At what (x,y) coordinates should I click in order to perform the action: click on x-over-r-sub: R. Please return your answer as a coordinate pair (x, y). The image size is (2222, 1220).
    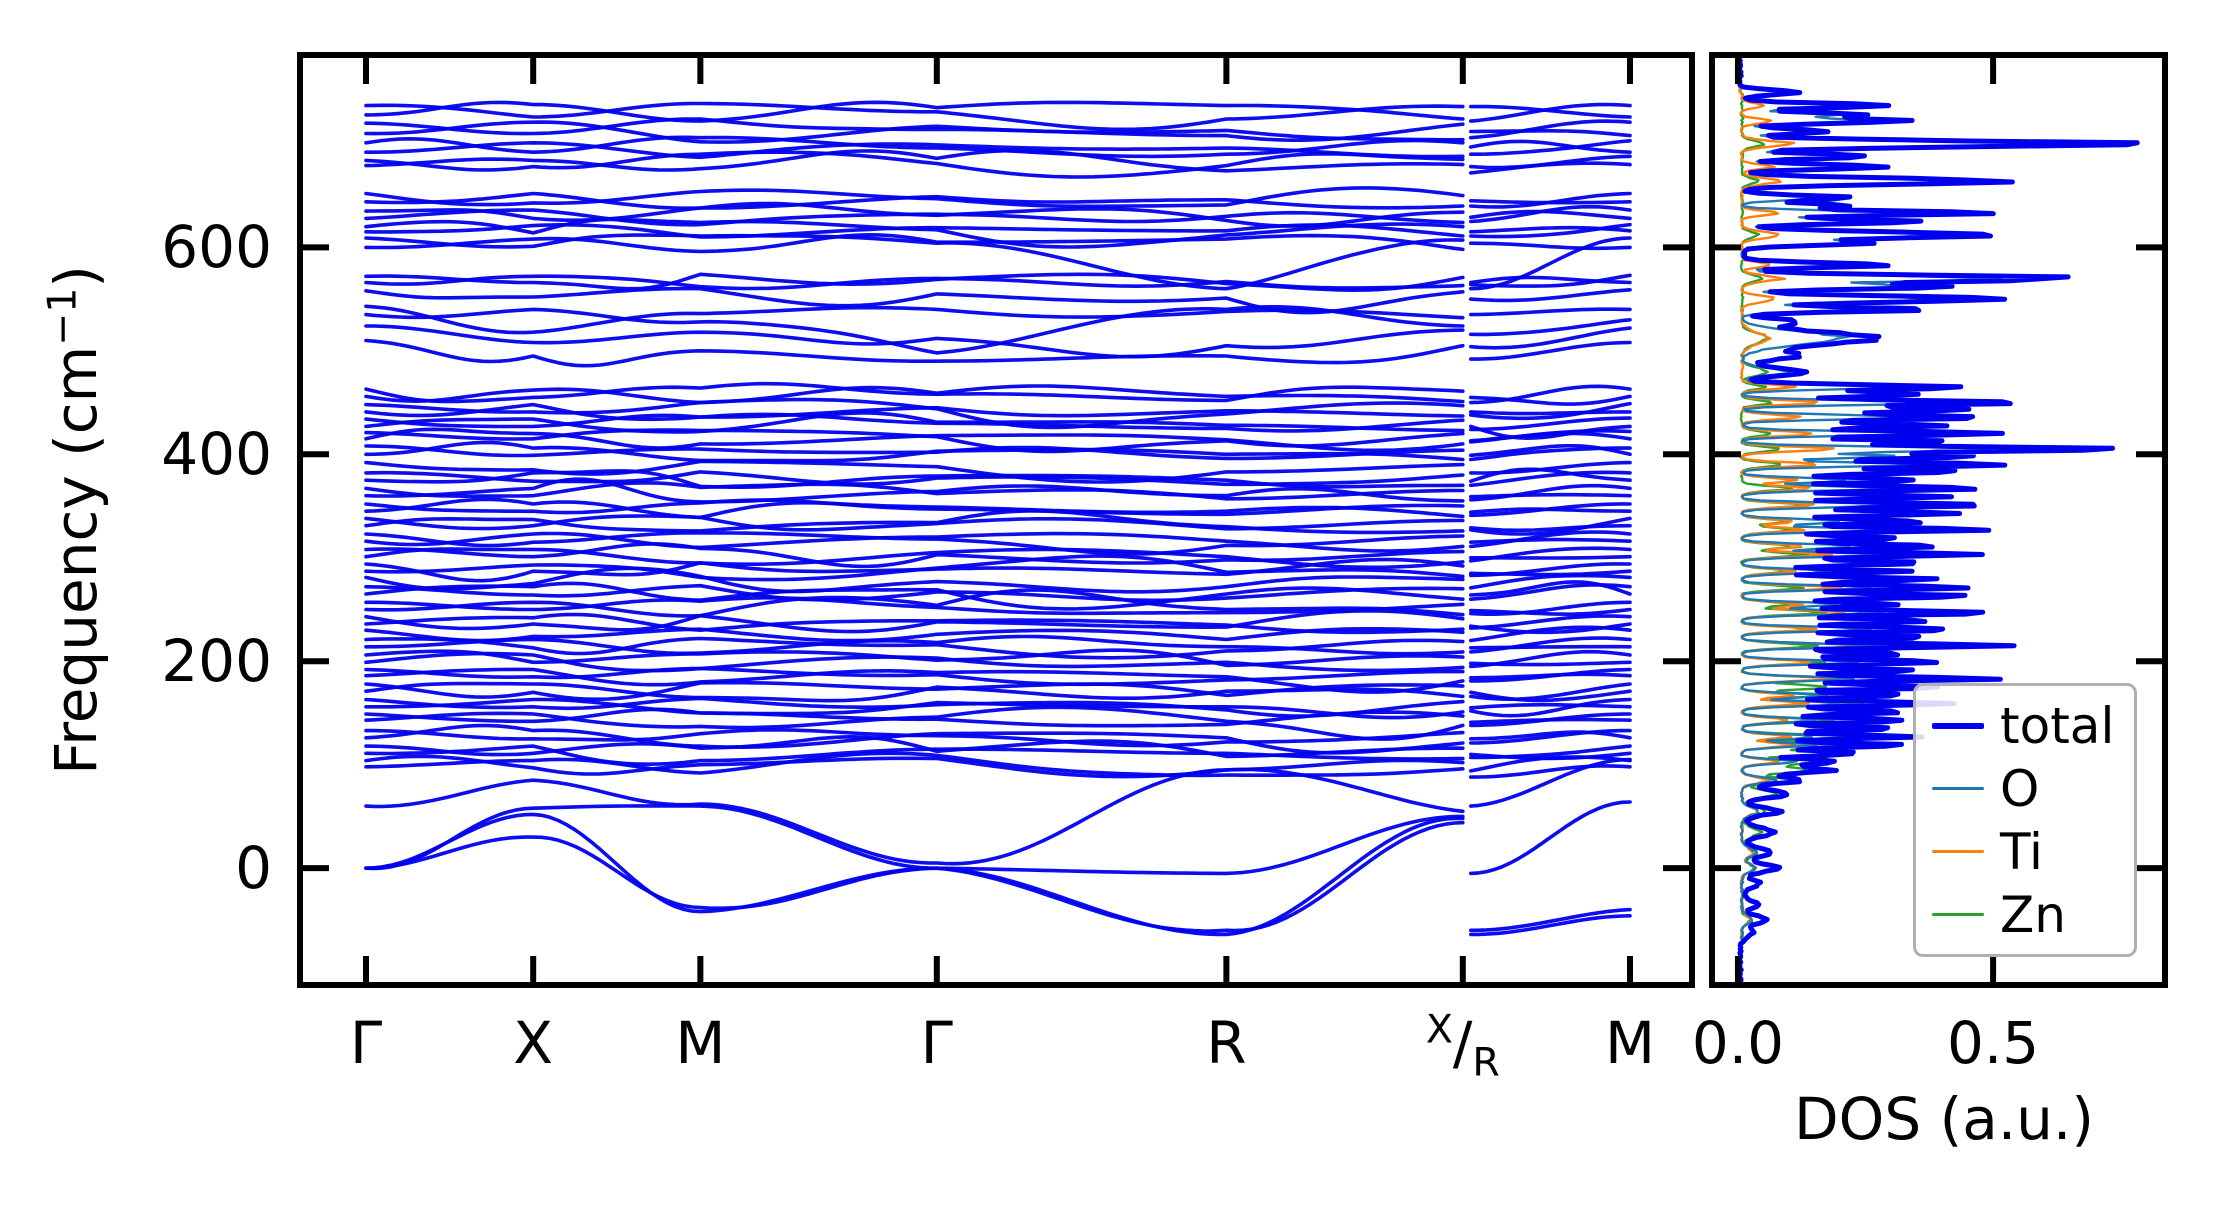
    Looking at the image, I should click on (1486, 1062).